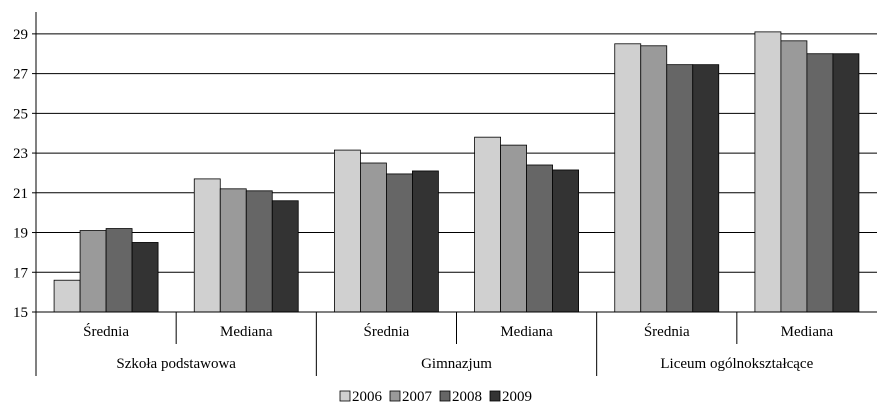  What do you see at coordinates (21, 273) in the screenshot?
I see `y-tick-label: 17` at bounding box center [21, 273].